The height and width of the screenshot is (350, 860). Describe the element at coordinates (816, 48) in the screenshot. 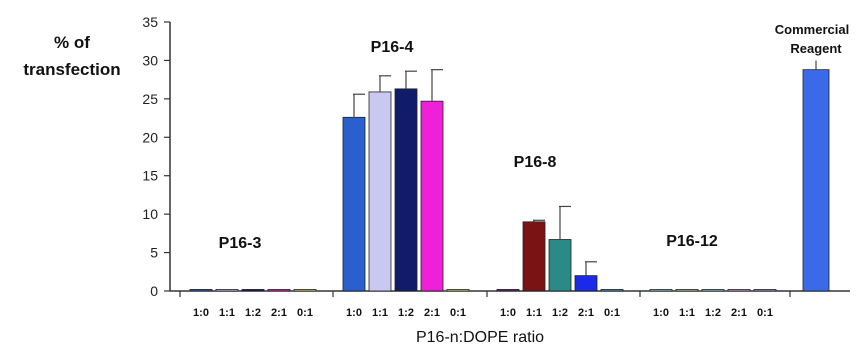

I see `reference-label-line2: Reagent` at that location.